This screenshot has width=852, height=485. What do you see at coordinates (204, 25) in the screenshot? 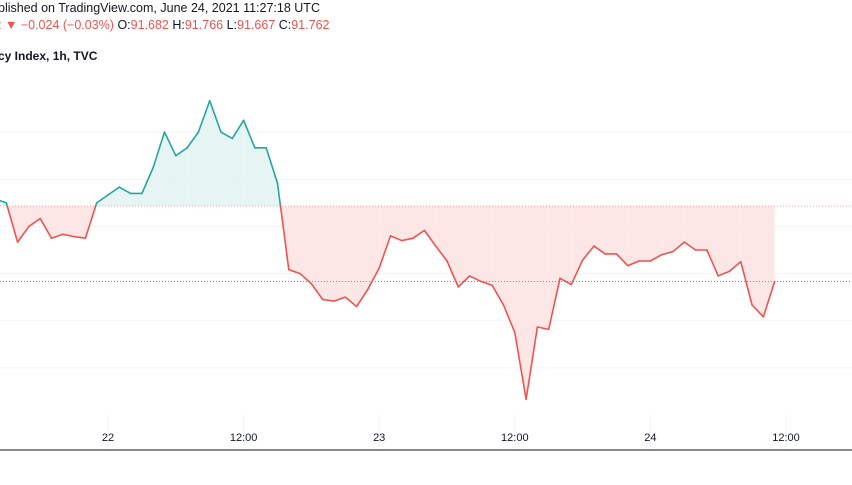
I see `high-value: 91.766` at bounding box center [204, 25].